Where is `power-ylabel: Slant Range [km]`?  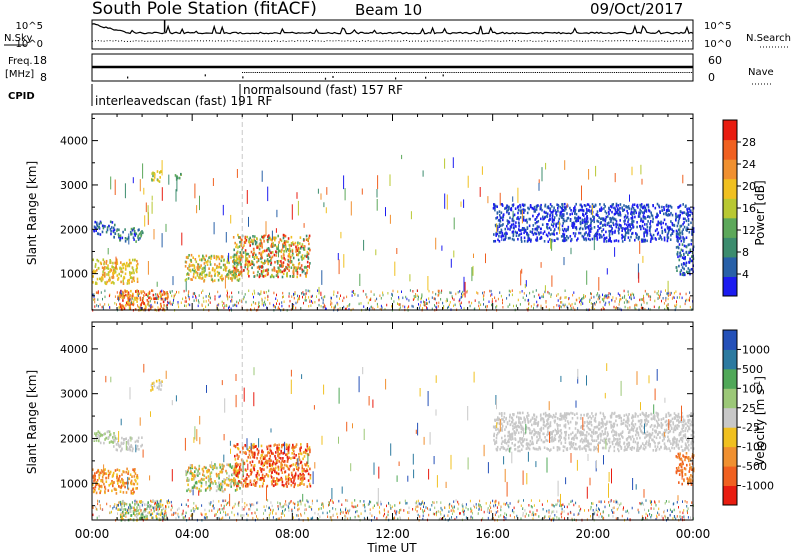
power-ylabel: Slant Range [km] is located at coordinates (32, 213).